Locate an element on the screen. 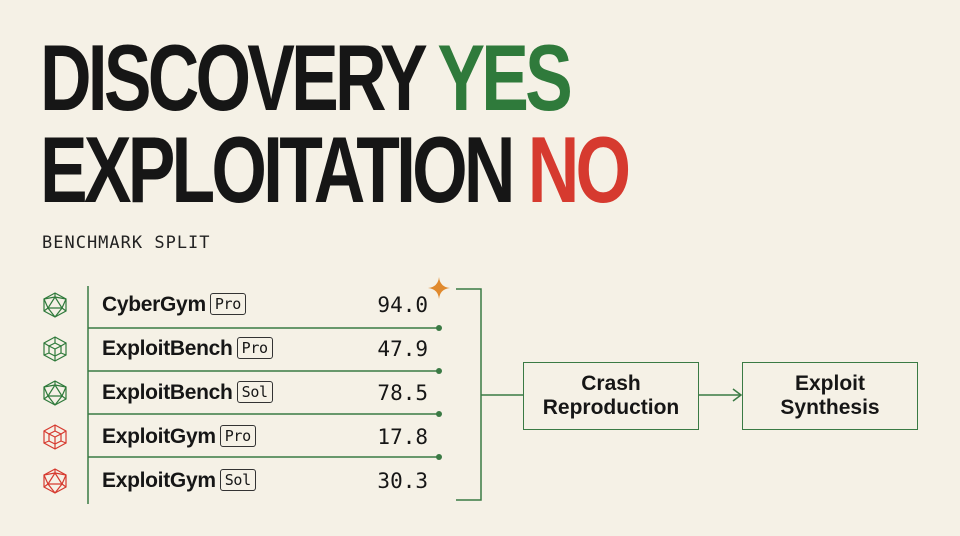  benchmark-row-exploitgym-sol: ExploitGym Sol 30.3 is located at coordinates (240, 482).